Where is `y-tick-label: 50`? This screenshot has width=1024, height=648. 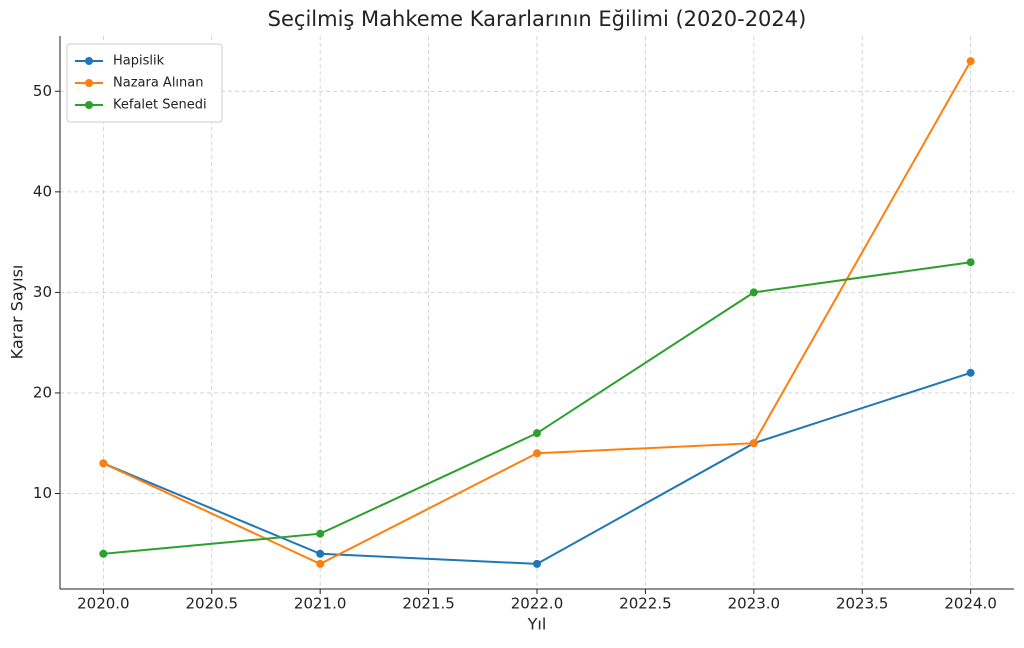 y-tick-label: 50 is located at coordinates (42, 91).